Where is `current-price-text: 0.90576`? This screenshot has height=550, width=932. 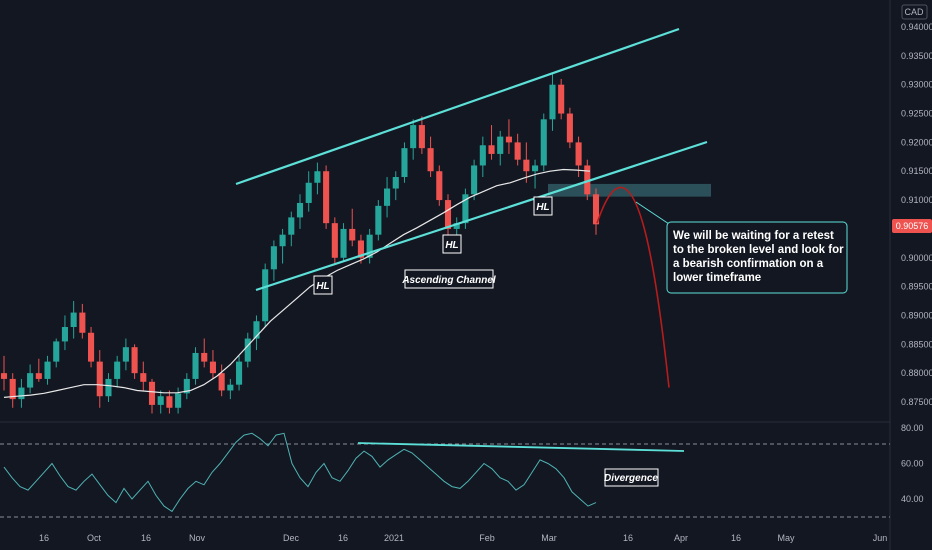
current-price-text: 0.90576 is located at coordinates (912, 226).